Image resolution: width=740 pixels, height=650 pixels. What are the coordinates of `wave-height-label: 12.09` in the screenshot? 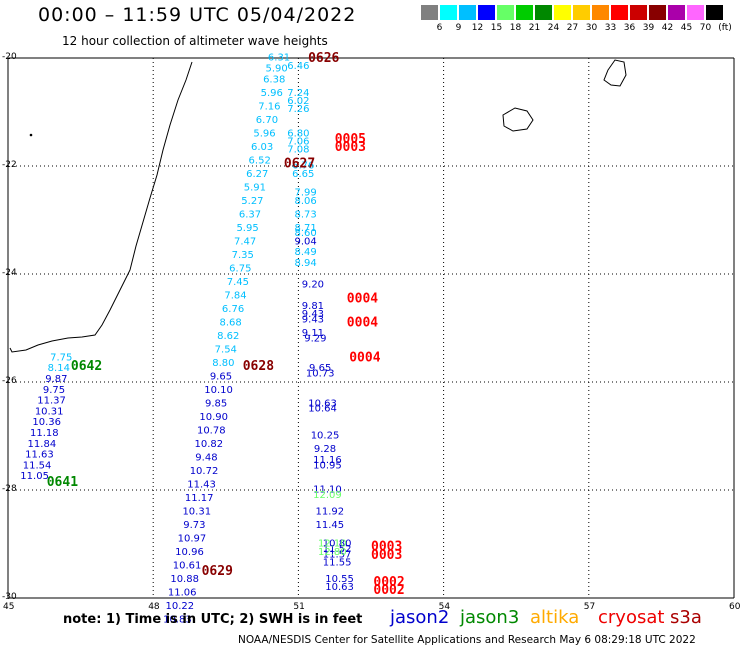 It's located at (327, 495).